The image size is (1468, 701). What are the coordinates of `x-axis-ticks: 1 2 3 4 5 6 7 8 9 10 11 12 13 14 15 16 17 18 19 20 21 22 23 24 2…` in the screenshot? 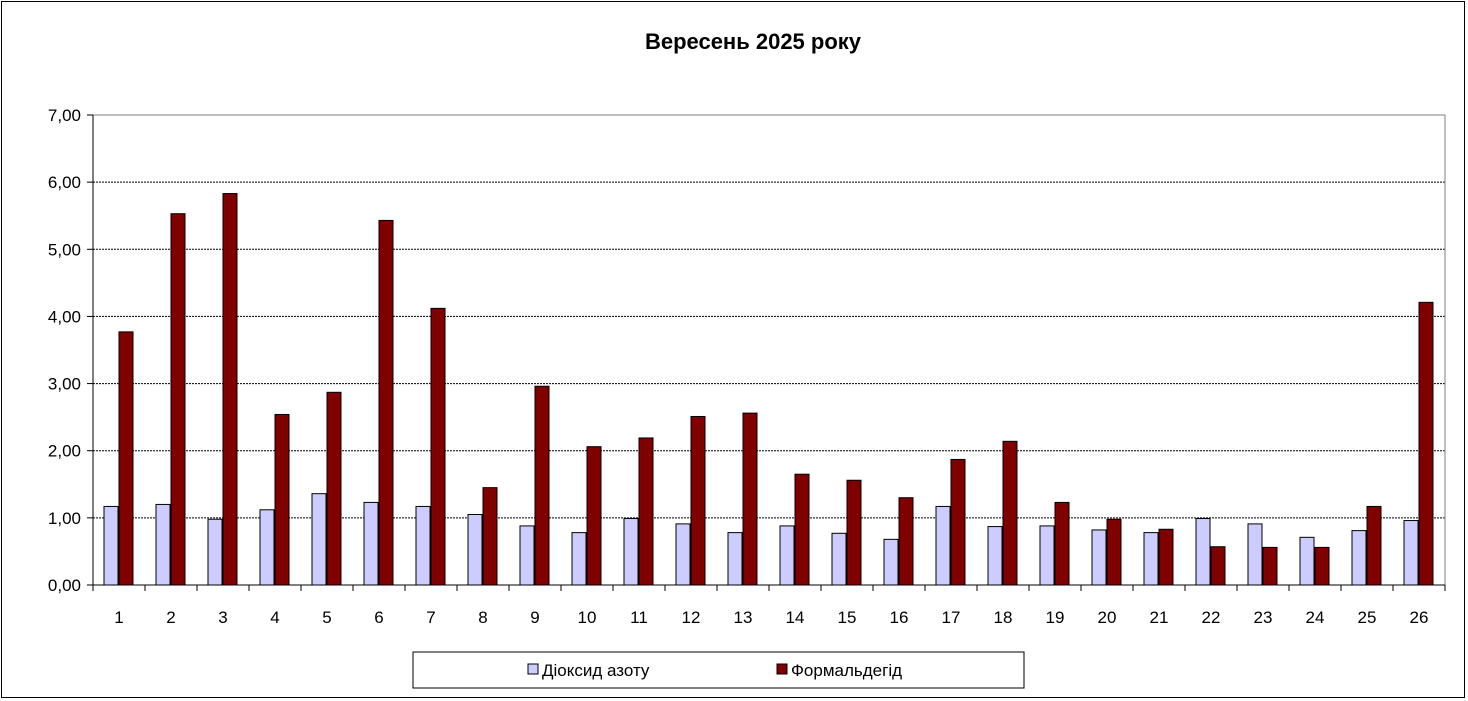 It's located at (769, 606).